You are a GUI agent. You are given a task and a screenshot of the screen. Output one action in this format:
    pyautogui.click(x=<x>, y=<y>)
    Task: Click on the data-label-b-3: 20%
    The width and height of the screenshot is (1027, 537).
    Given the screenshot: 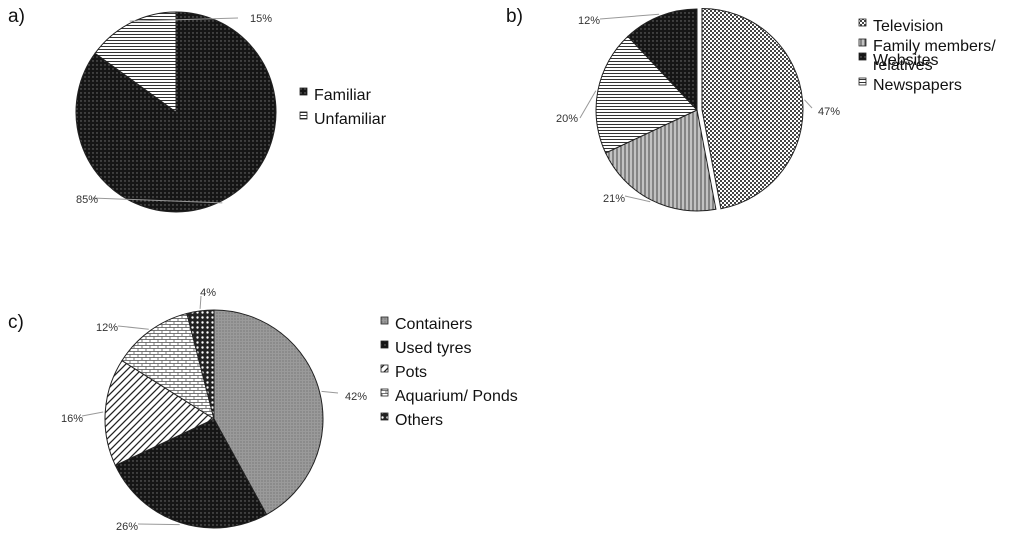 What is the action you would take?
    pyautogui.click(x=567, y=119)
    